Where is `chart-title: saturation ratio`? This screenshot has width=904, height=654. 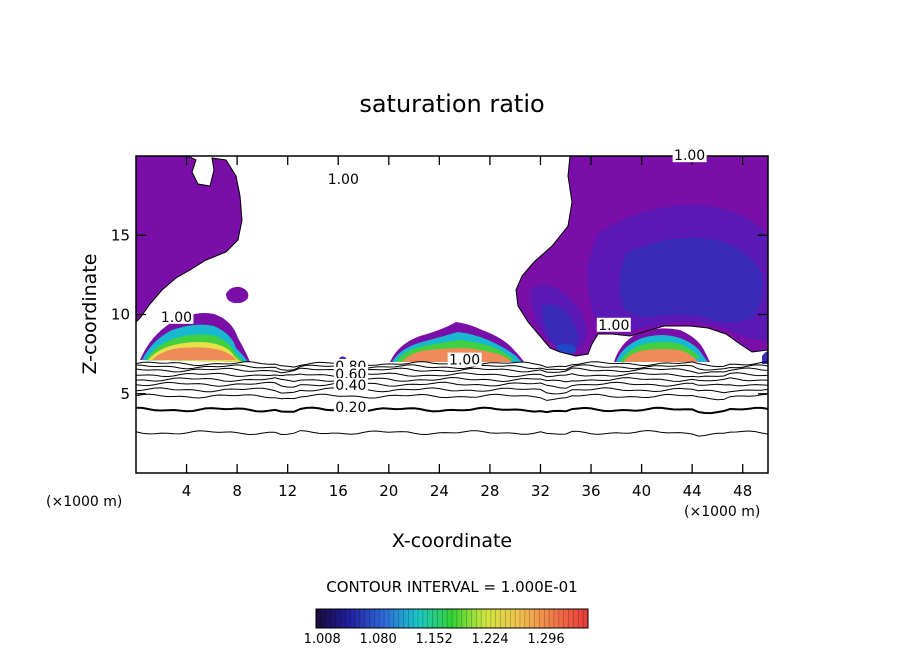
chart-title: saturation ratio is located at coordinates (451, 104).